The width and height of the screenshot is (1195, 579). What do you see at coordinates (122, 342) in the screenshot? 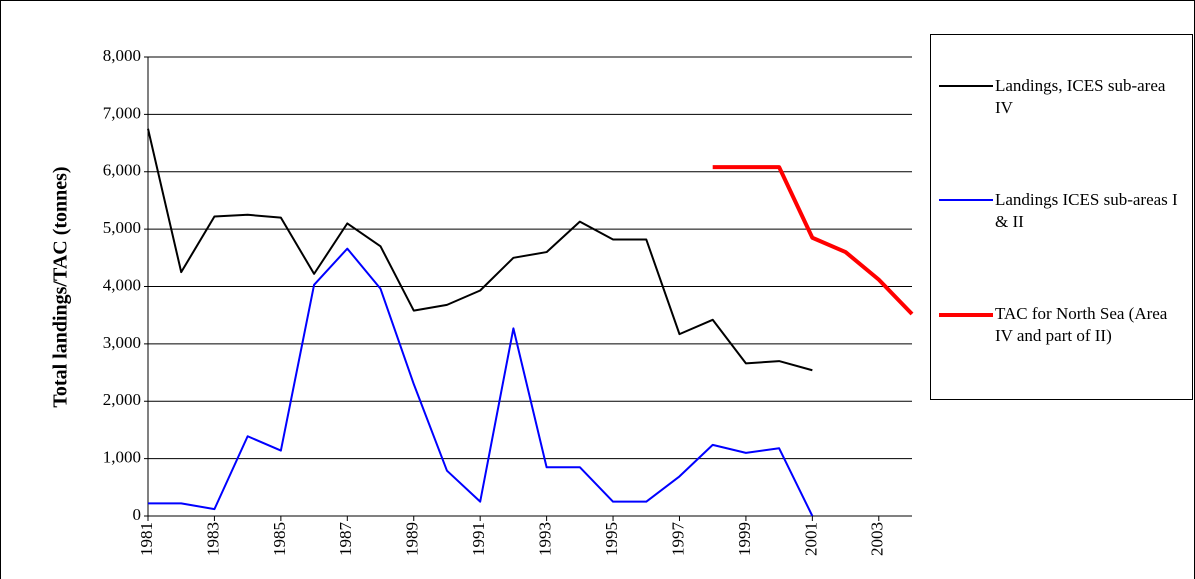
I see `y-tick-label: 3,000` at bounding box center [122, 342].